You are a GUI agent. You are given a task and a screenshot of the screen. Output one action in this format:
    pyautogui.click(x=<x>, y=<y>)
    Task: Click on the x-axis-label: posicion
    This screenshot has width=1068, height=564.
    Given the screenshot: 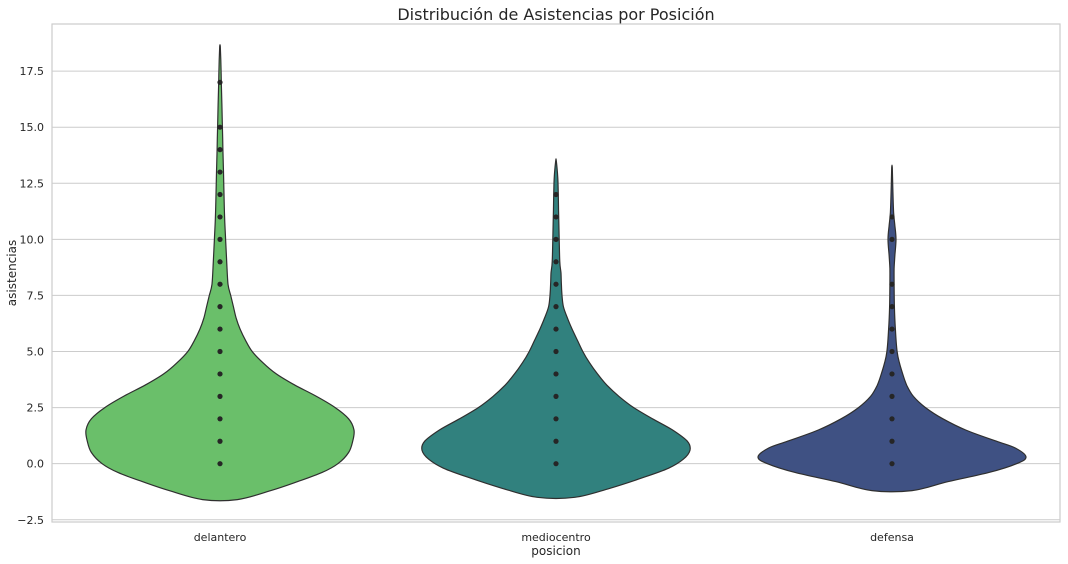 What is the action you would take?
    pyautogui.click(x=555, y=551)
    